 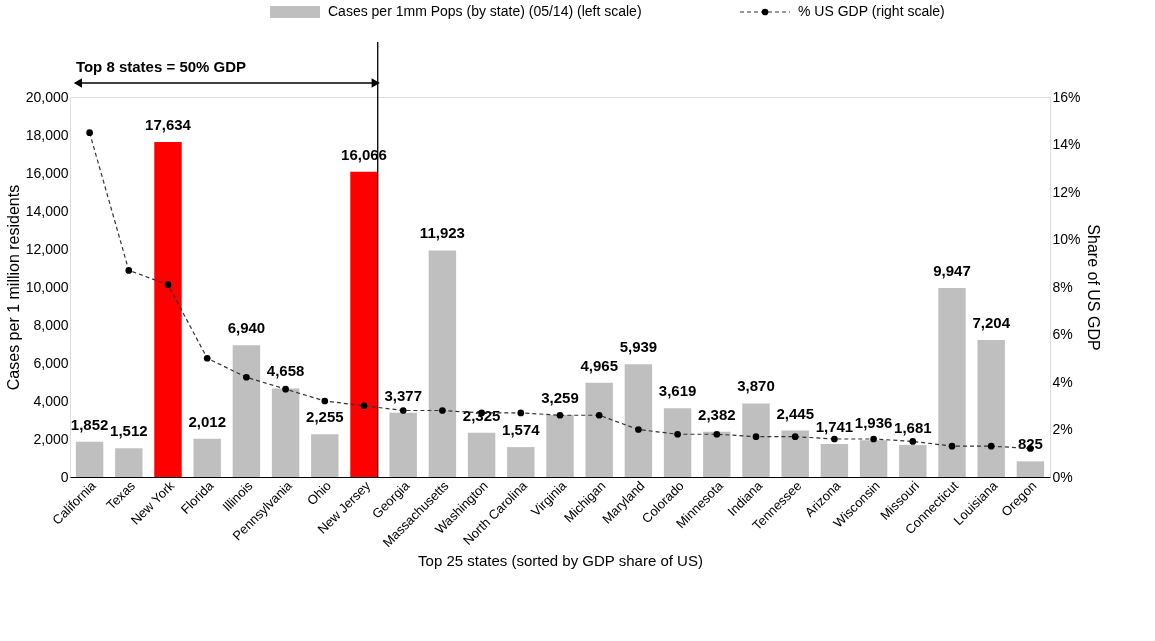 What do you see at coordinates (560, 398) in the screenshot?
I see `data-label: 3,259` at bounding box center [560, 398].